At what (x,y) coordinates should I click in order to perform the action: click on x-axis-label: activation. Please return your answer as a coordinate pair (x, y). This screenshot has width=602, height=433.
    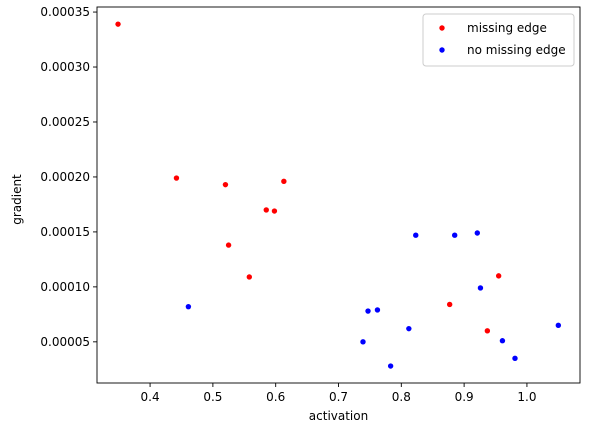
    Looking at the image, I should click on (338, 416).